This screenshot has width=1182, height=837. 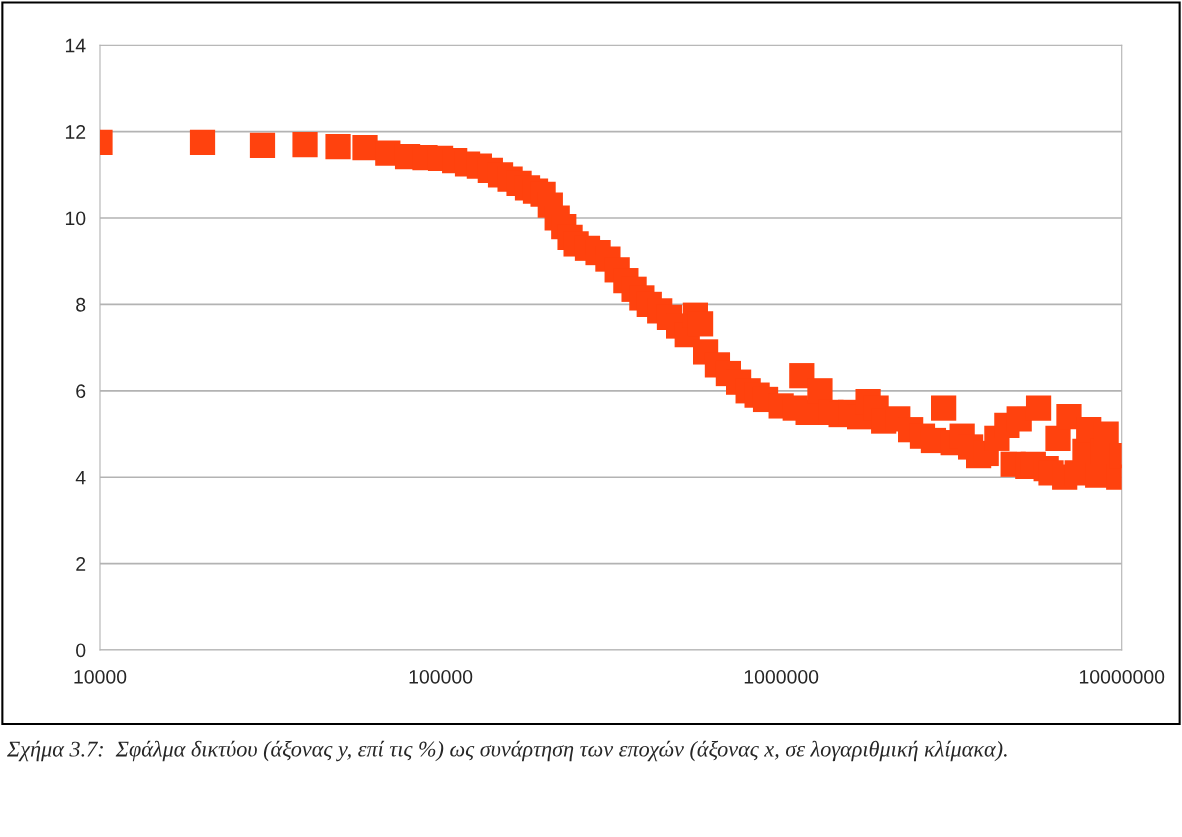 I want to click on y-tick-label: 8, so click(x=81, y=304).